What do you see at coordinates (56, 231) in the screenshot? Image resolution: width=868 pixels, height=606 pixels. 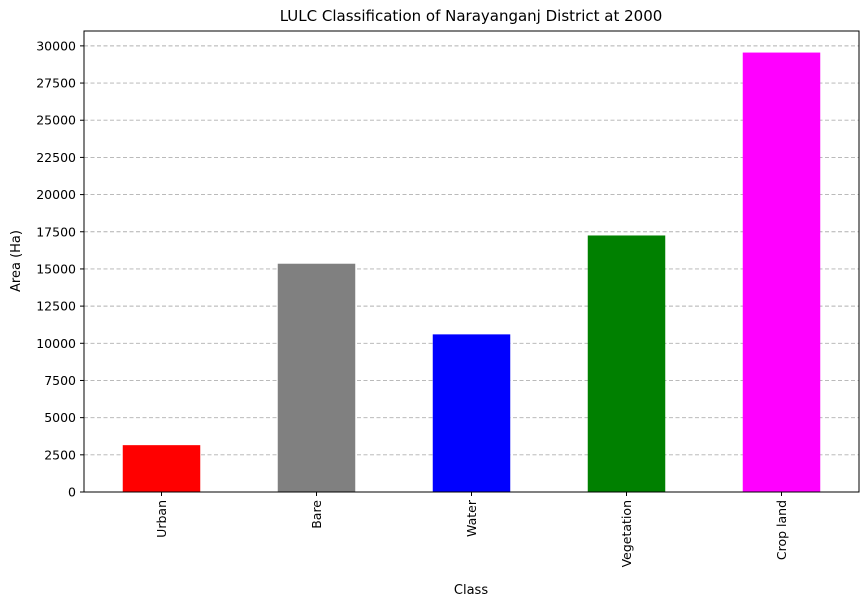 I see `y-tick-label-7: 17500` at bounding box center [56, 231].